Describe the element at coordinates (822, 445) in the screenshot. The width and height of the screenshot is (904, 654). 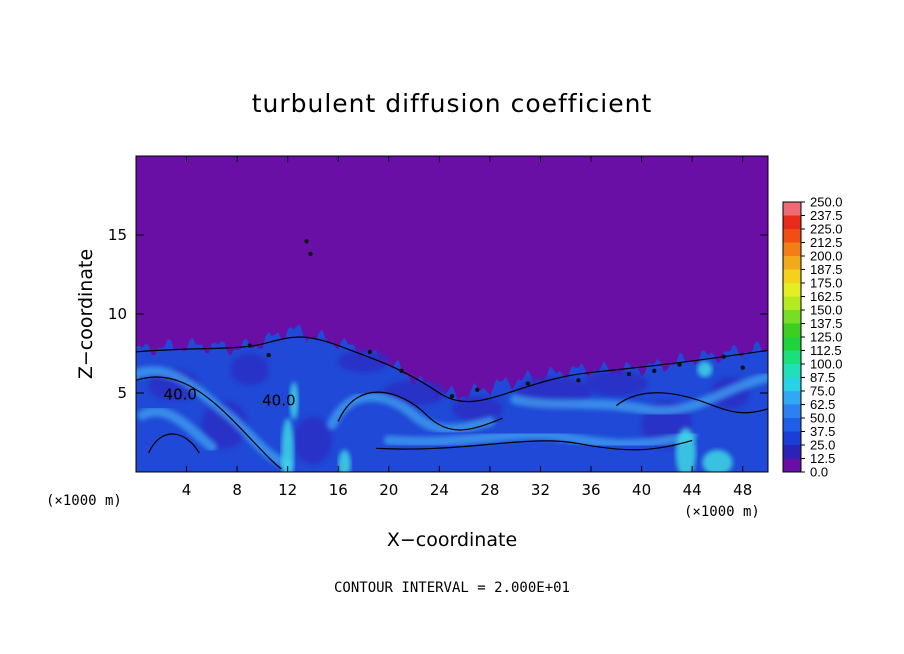
I see `colorbar-label: 25.0` at that location.